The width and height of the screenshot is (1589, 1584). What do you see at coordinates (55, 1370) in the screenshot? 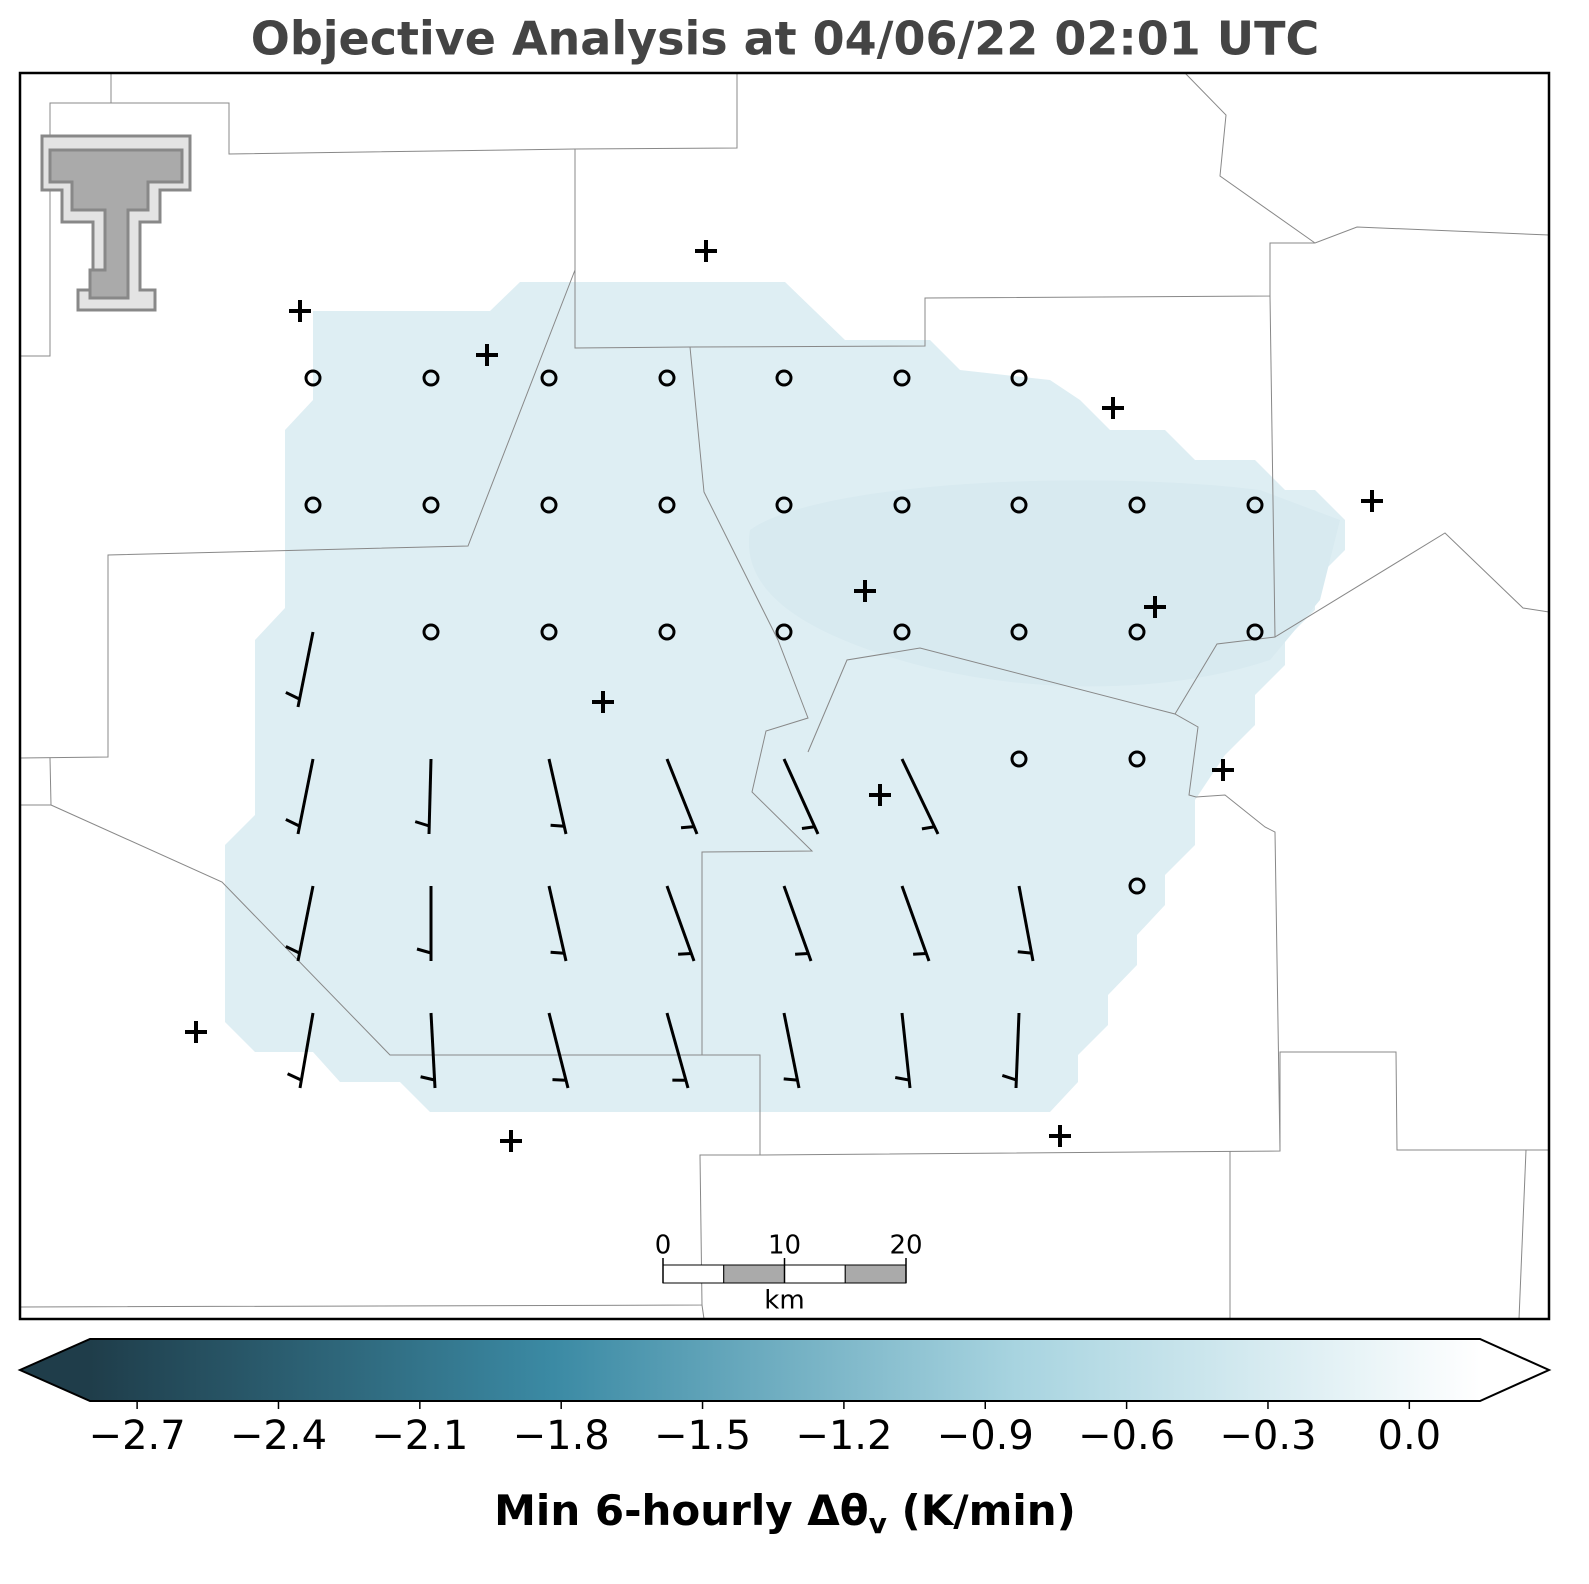
I see `colorbar-extend-low` at bounding box center [55, 1370].